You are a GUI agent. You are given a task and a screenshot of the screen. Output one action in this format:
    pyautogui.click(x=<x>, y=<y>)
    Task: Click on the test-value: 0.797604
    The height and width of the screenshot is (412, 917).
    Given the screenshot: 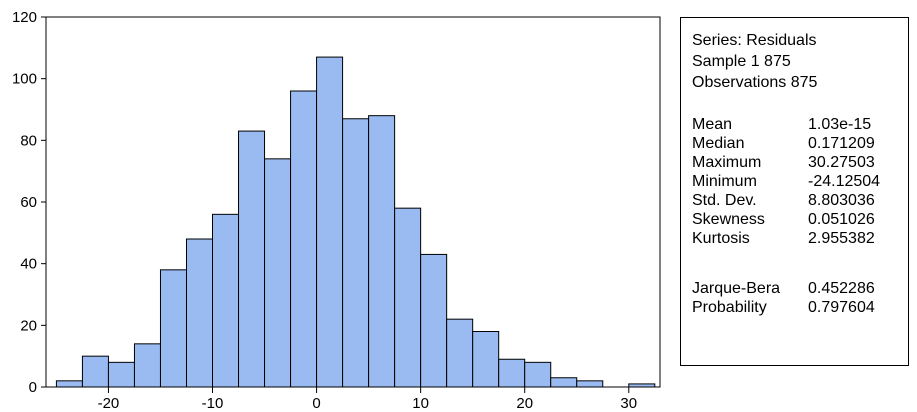 What is the action you would take?
    pyautogui.click(x=841, y=307)
    